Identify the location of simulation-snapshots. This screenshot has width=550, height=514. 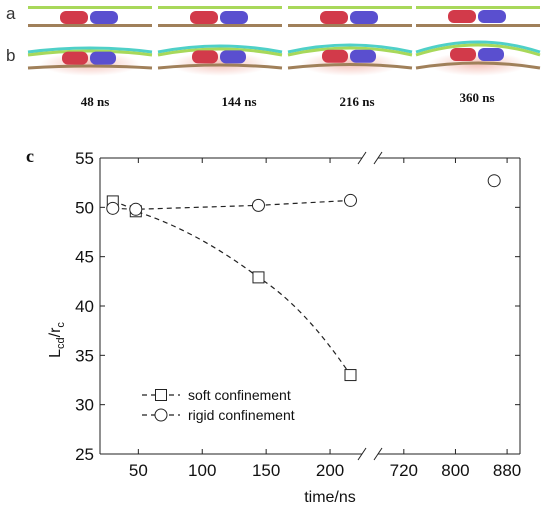
(284, 41).